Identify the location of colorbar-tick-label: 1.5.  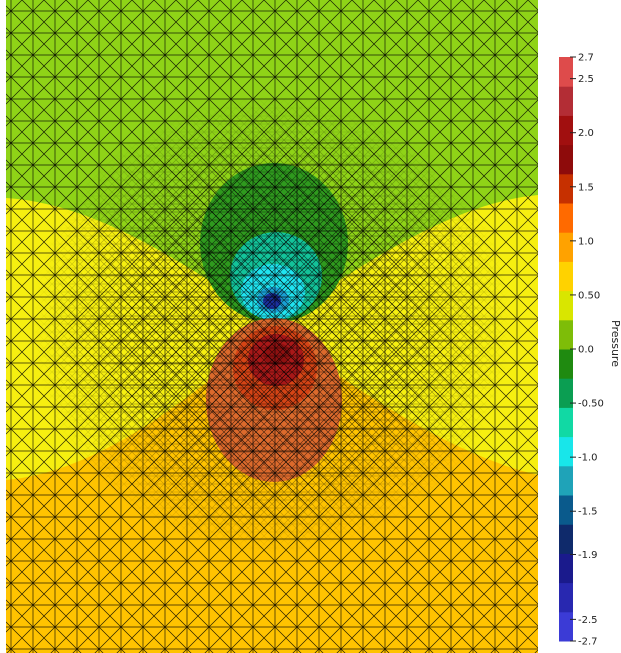
(586, 187).